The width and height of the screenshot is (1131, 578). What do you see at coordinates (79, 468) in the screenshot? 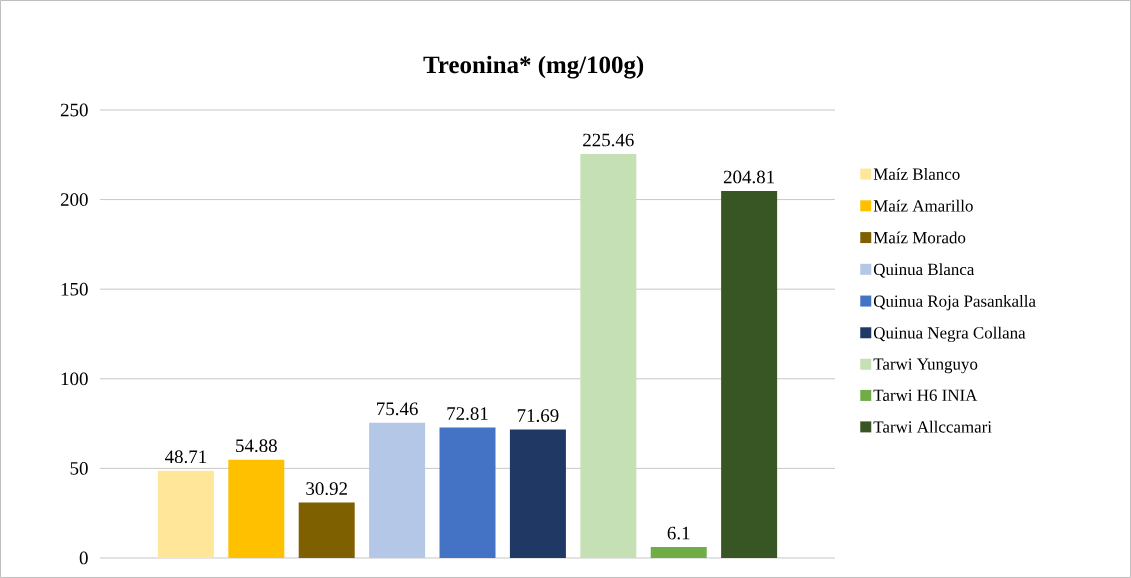
I see `y-tick-label: 50` at bounding box center [79, 468].